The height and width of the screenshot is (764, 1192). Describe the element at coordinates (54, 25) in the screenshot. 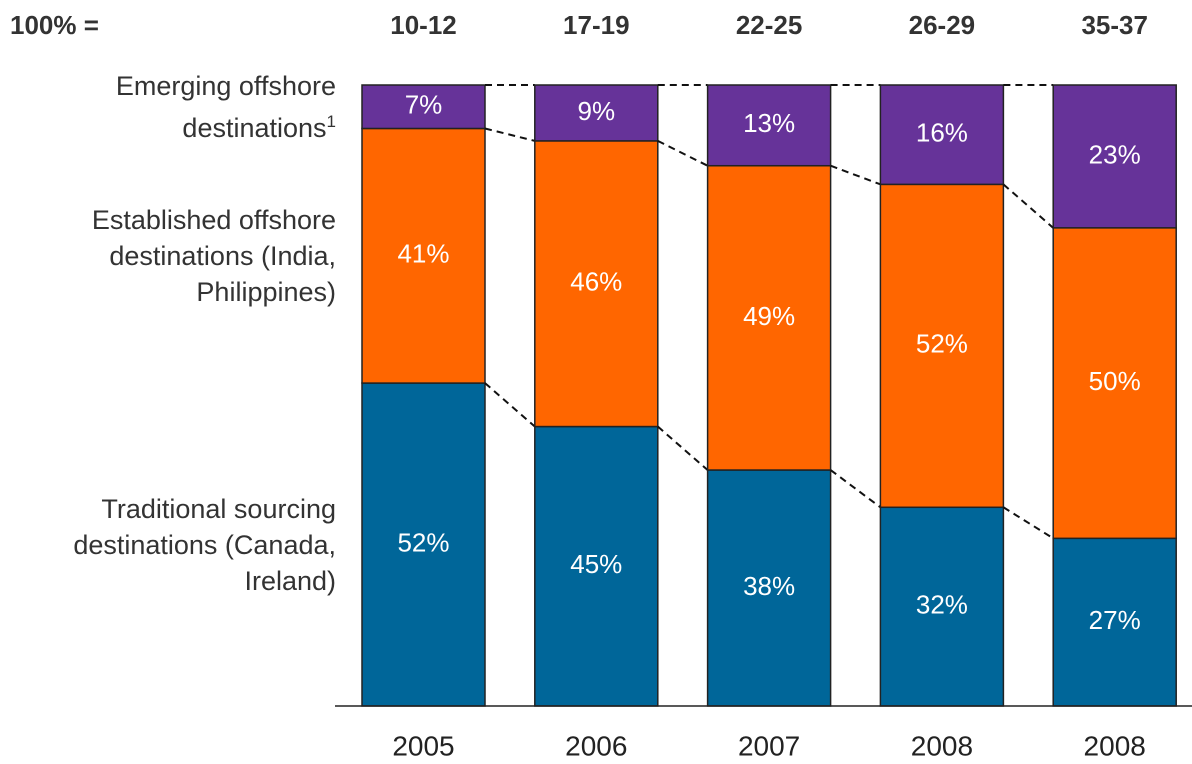

I see `total-label: 100% =` at that location.